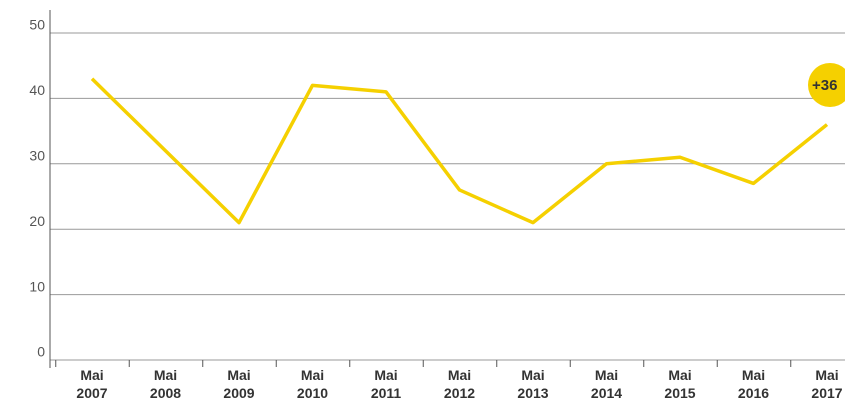 This screenshot has width=845, height=402. What do you see at coordinates (165, 384) in the screenshot?
I see `x-tick-label: Mai 2008` at bounding box center [165, 384].